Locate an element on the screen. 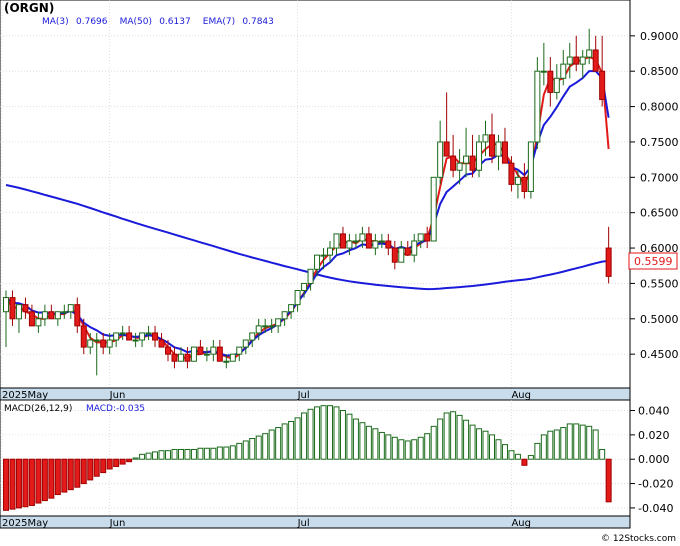 The width and height of the screenshot is (680, 546). price-tick-label: 0.9000 is located at coordinates (659, 36).